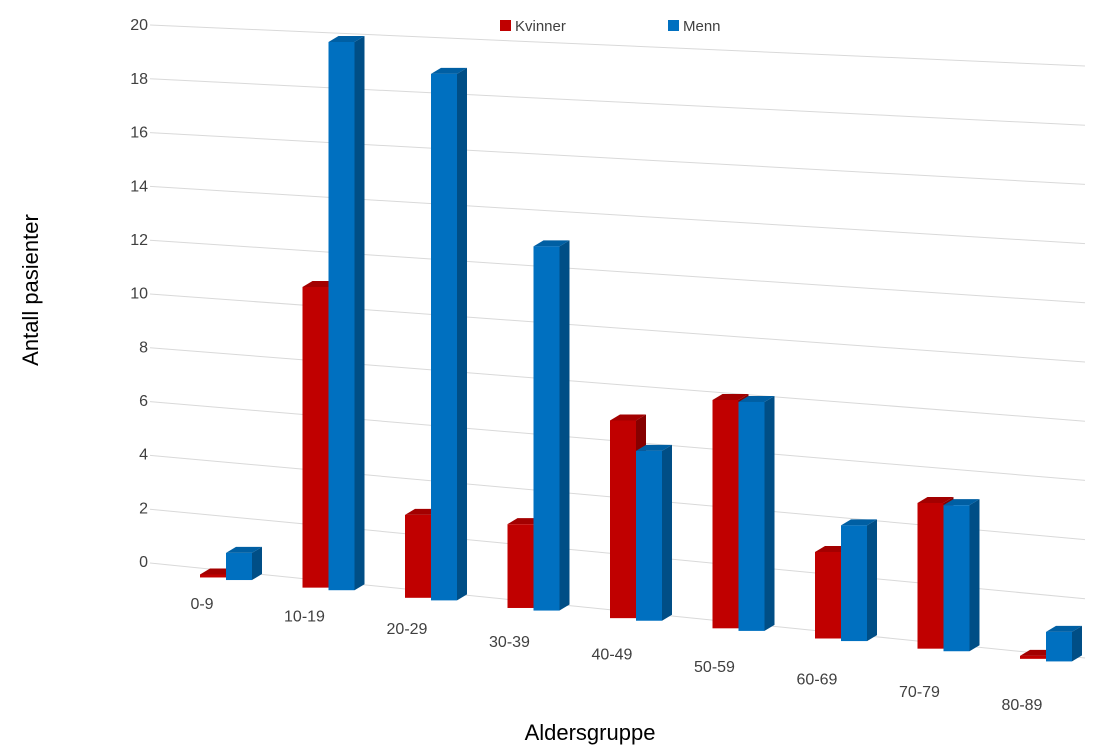  Describe the element at coordinates (143, 455) in the screenshot. I see `y-tick-label: 4` at that location.